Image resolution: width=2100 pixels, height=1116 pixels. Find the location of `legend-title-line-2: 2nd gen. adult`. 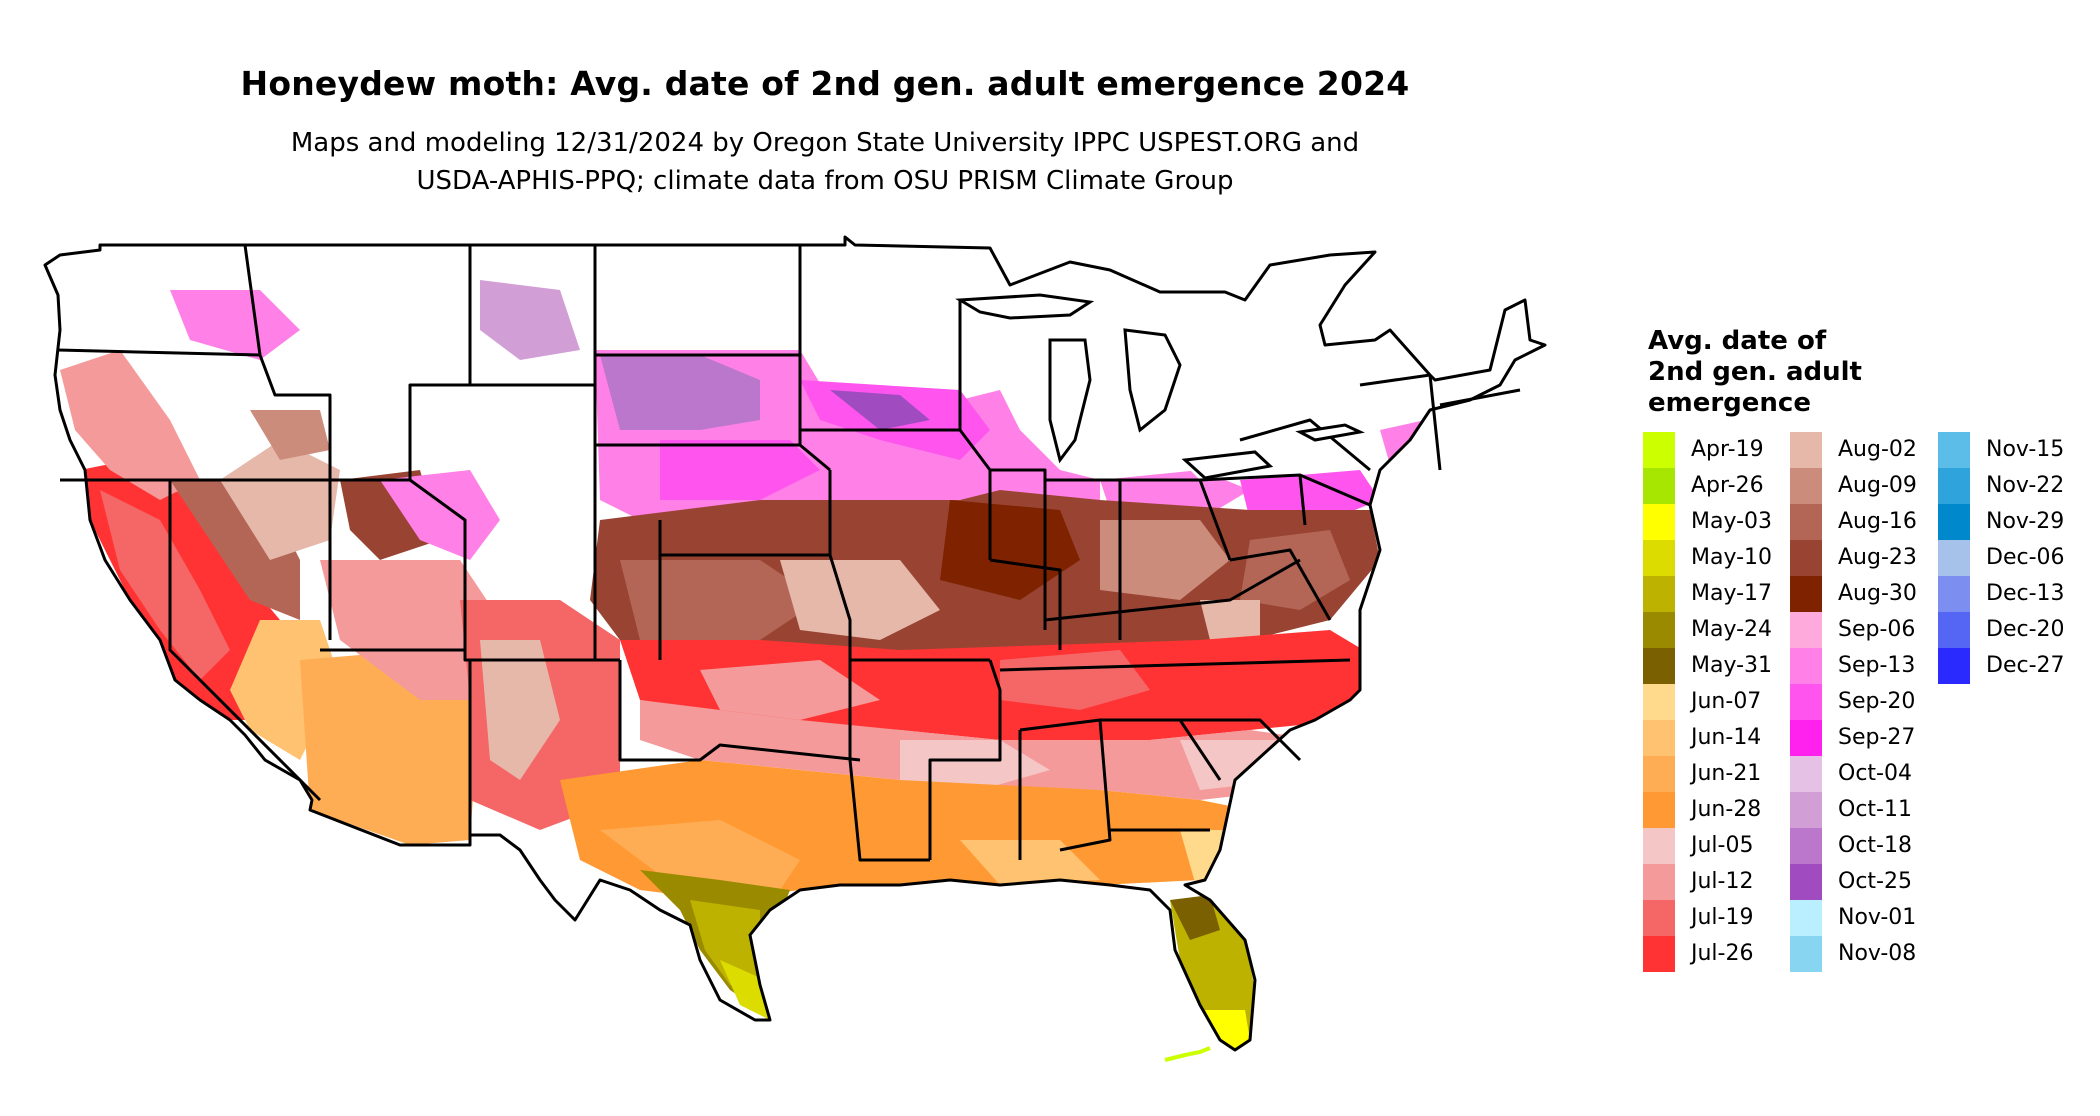

legend-title-line-2: 2nd gen. adult is located at coordinates (1755, 372).